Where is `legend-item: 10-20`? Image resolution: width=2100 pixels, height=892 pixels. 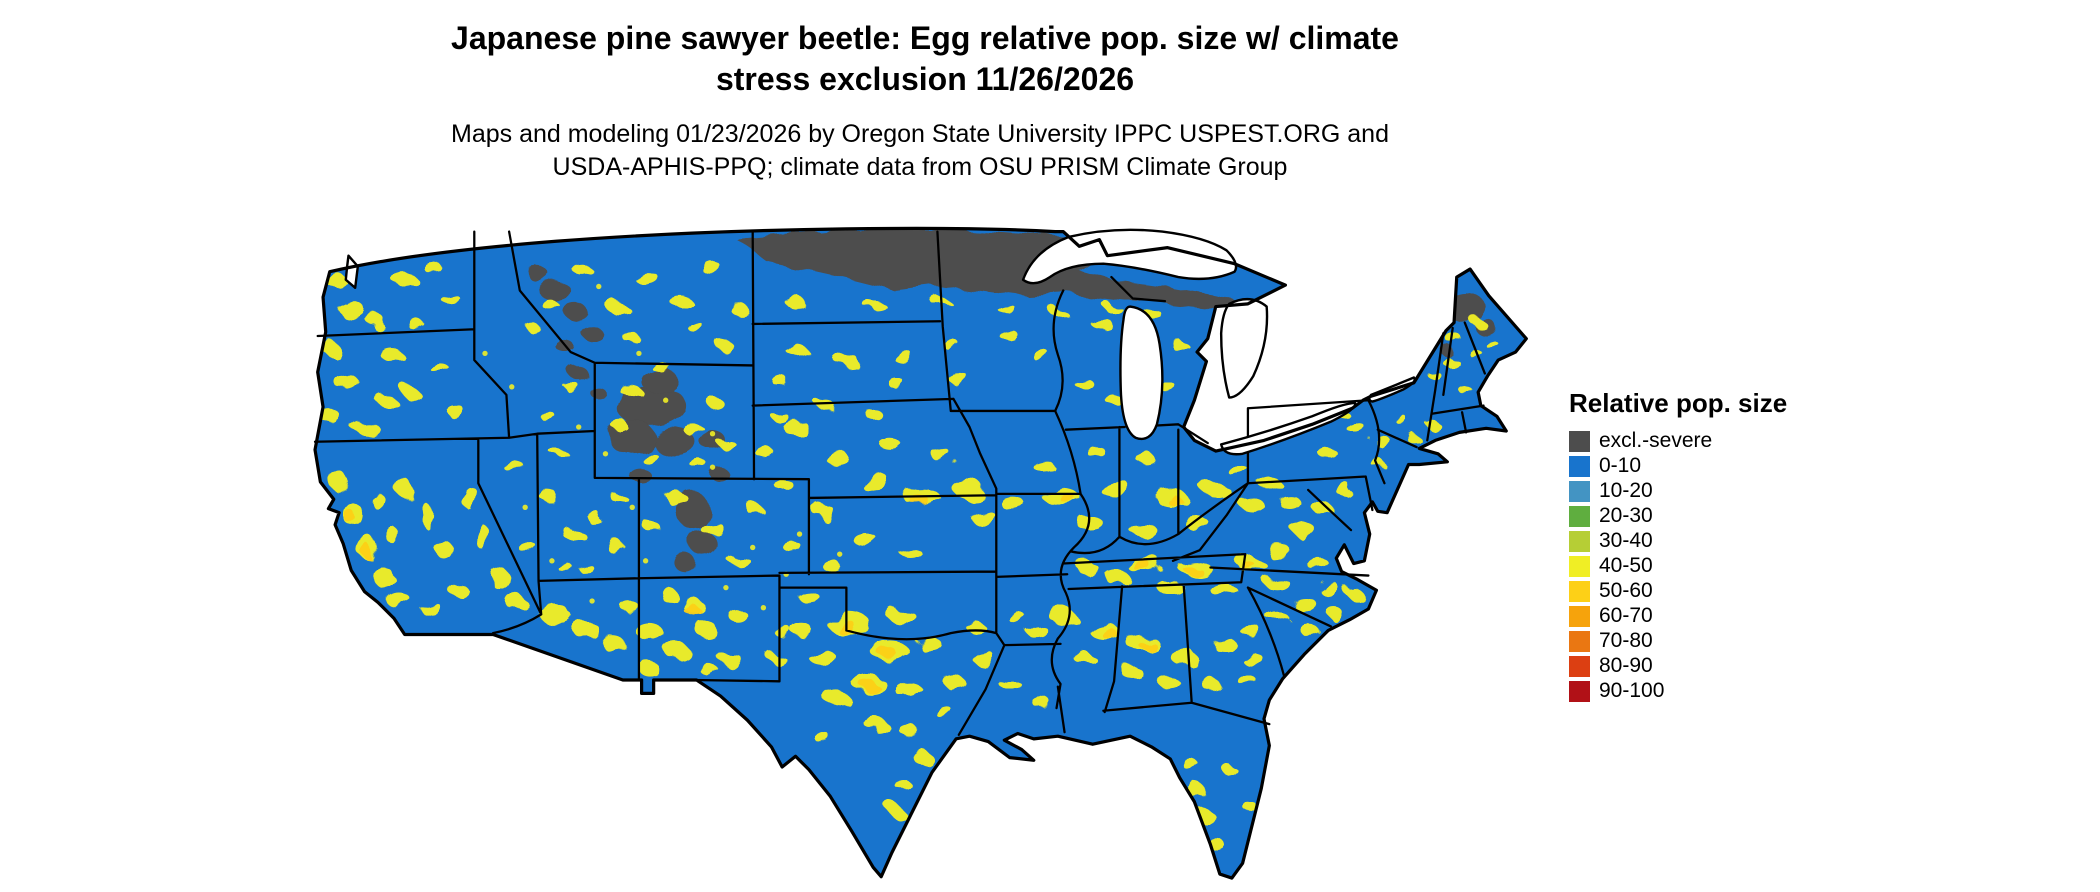
legend-item: 10-20 is located at coordinates (1678, 491).